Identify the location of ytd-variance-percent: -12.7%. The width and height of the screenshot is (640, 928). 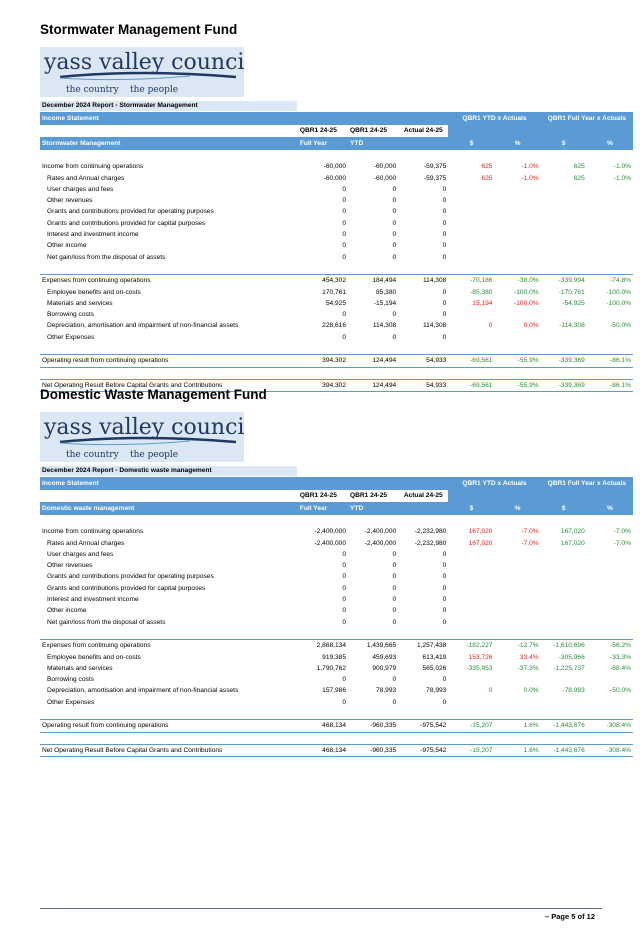
(517, 645).